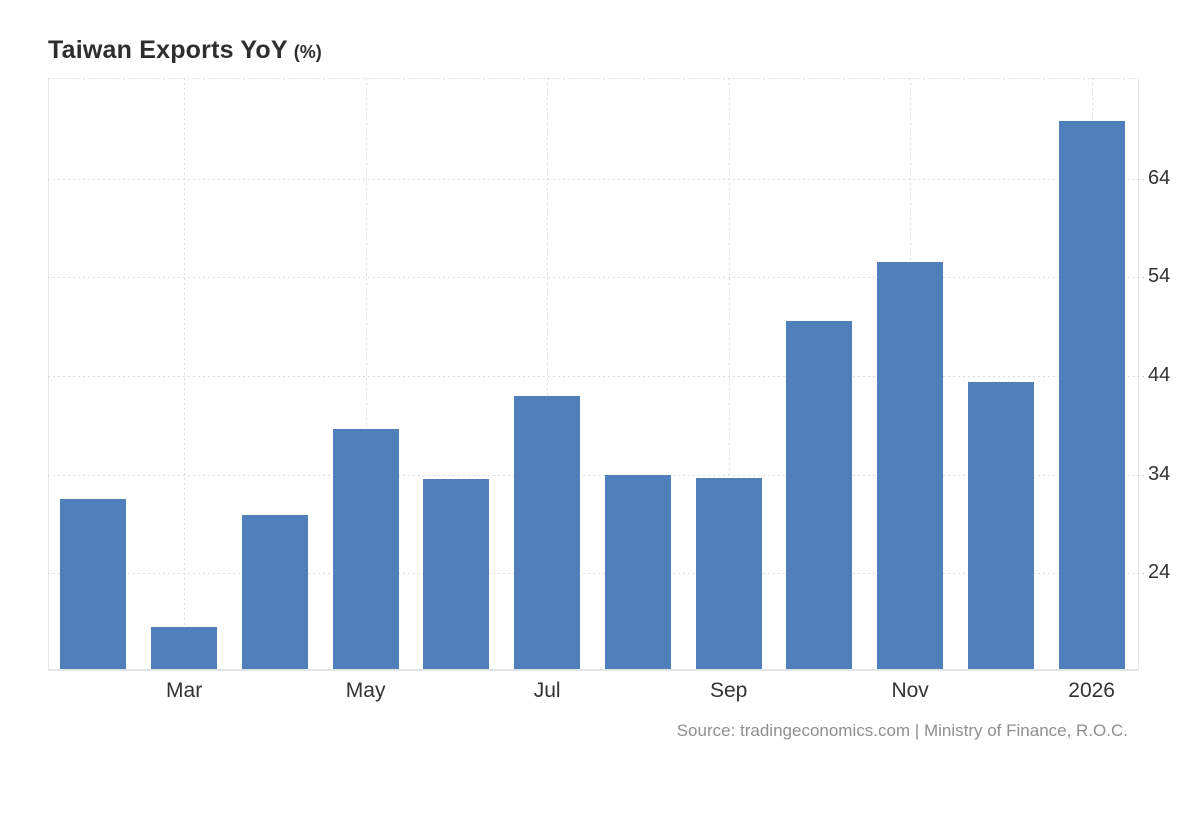 This screenshot has width=1200, height=820. I want to click on bar-oct, so click(819, 495).